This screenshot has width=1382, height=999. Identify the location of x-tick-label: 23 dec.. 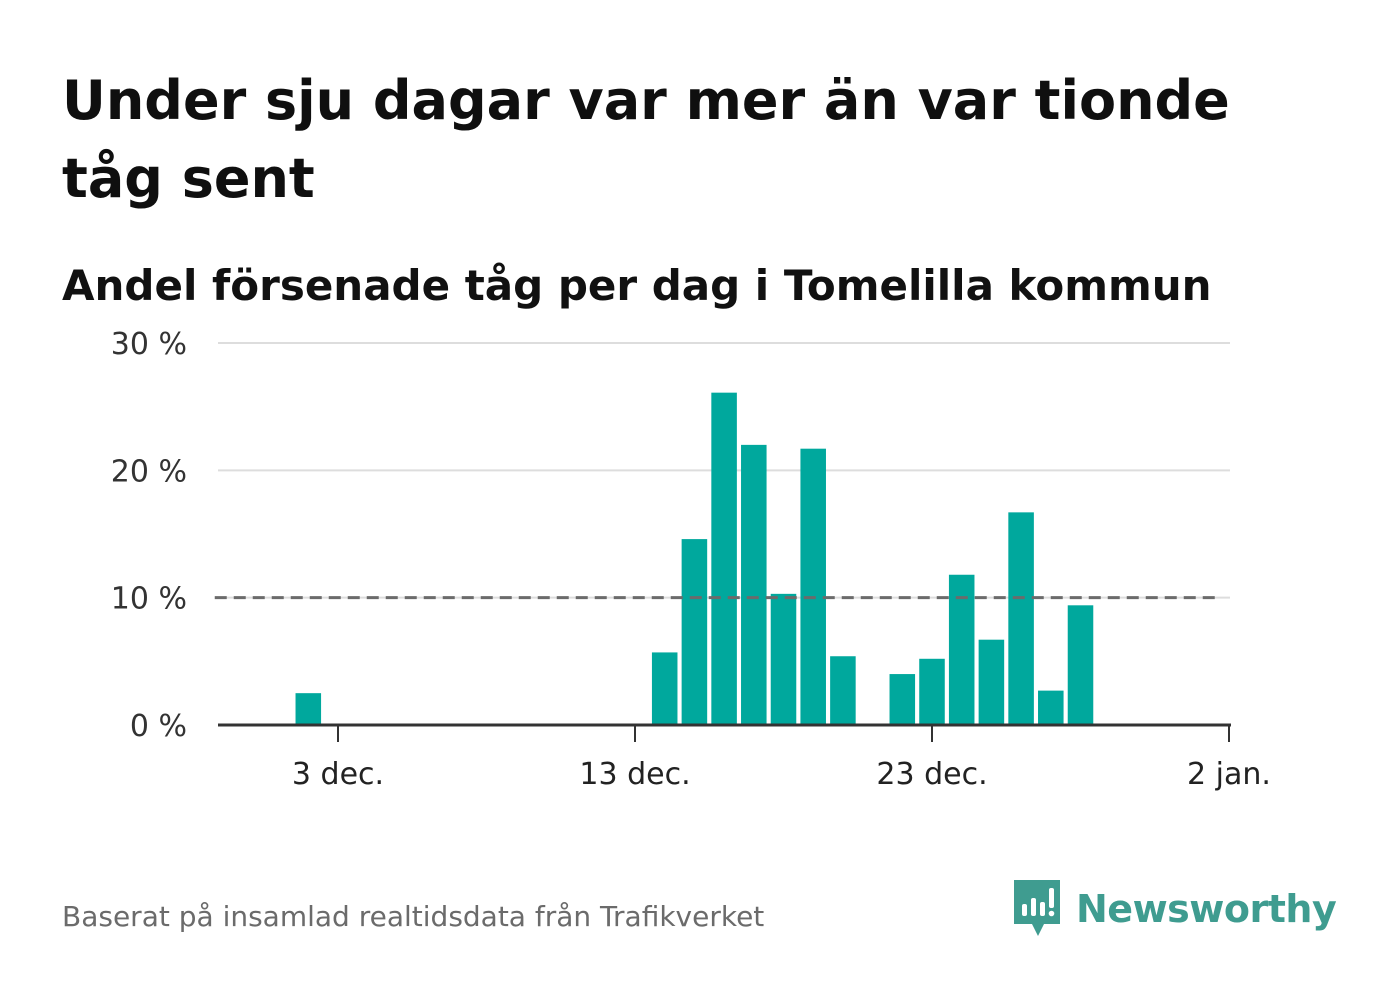
(931, 774).